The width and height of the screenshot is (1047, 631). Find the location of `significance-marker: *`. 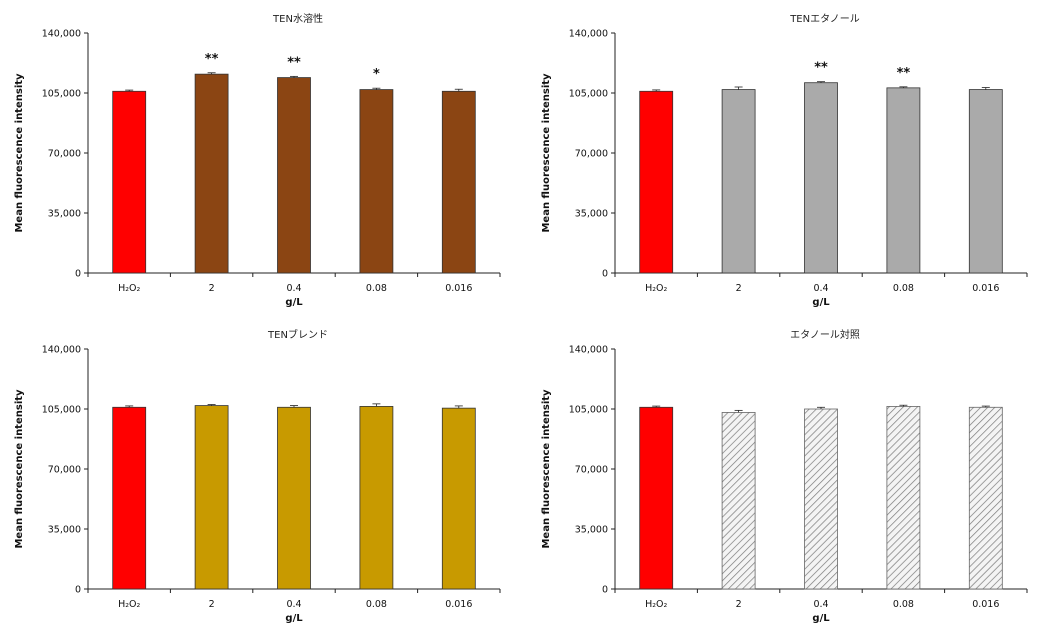

significance-marker: * is located at coordinates (376, 74).